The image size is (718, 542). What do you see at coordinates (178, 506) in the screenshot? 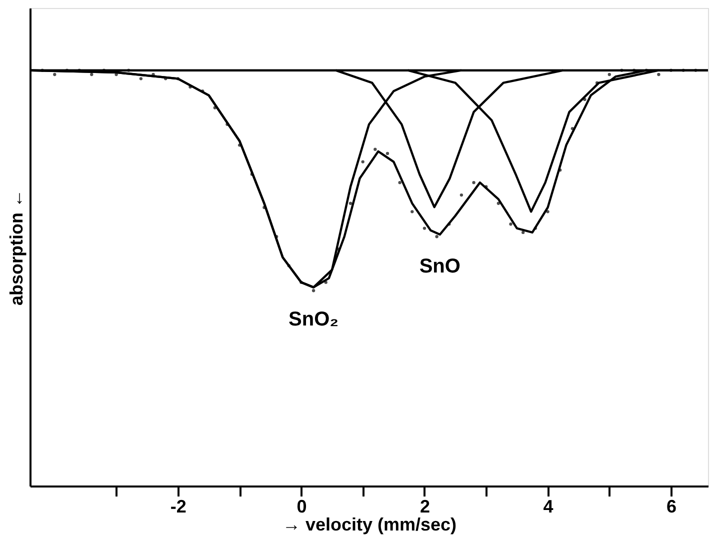
I see `x-tick-label: -2` at bounding box center [178, 506].